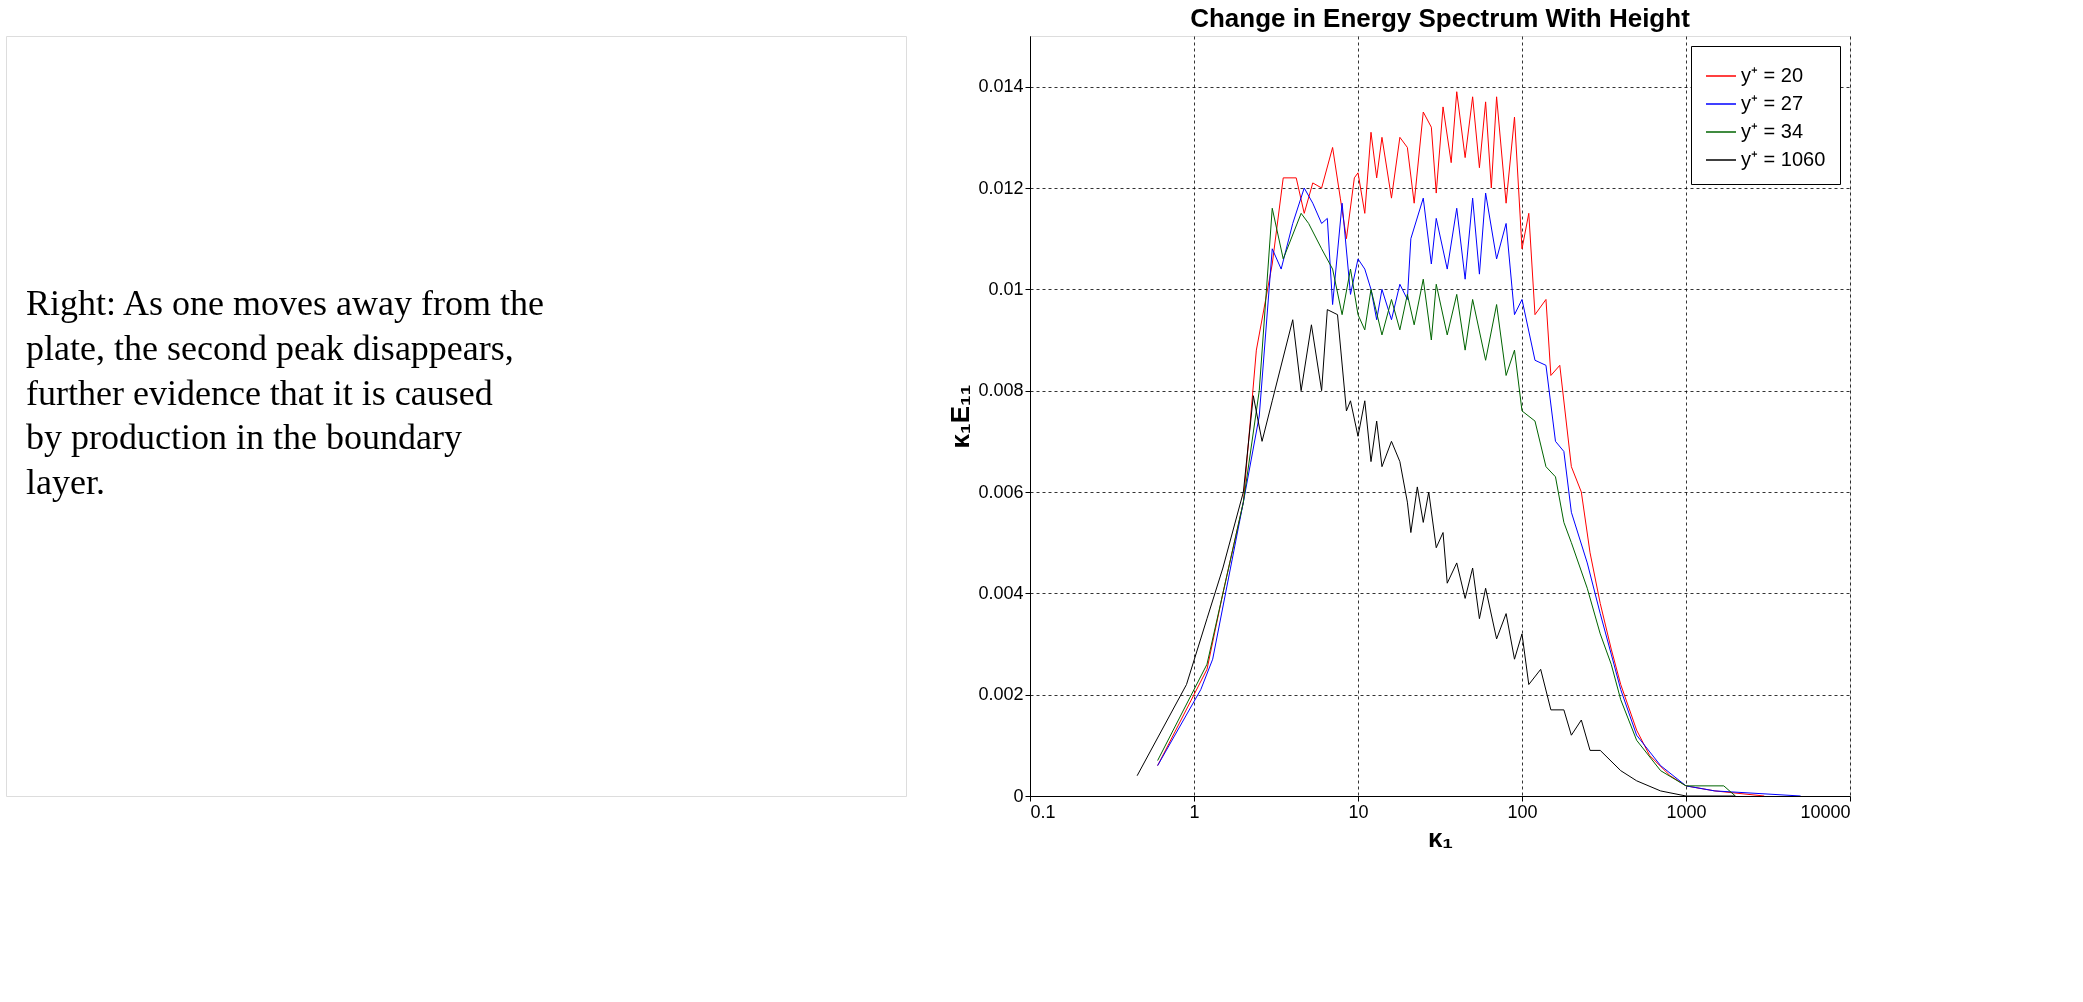 This screenshot has height=1002, width=2083. What do you see at coordinates (1440, 837) in the screenshot?
I see `x-axis-title: κ₁` at bounding box center [1440, 837].